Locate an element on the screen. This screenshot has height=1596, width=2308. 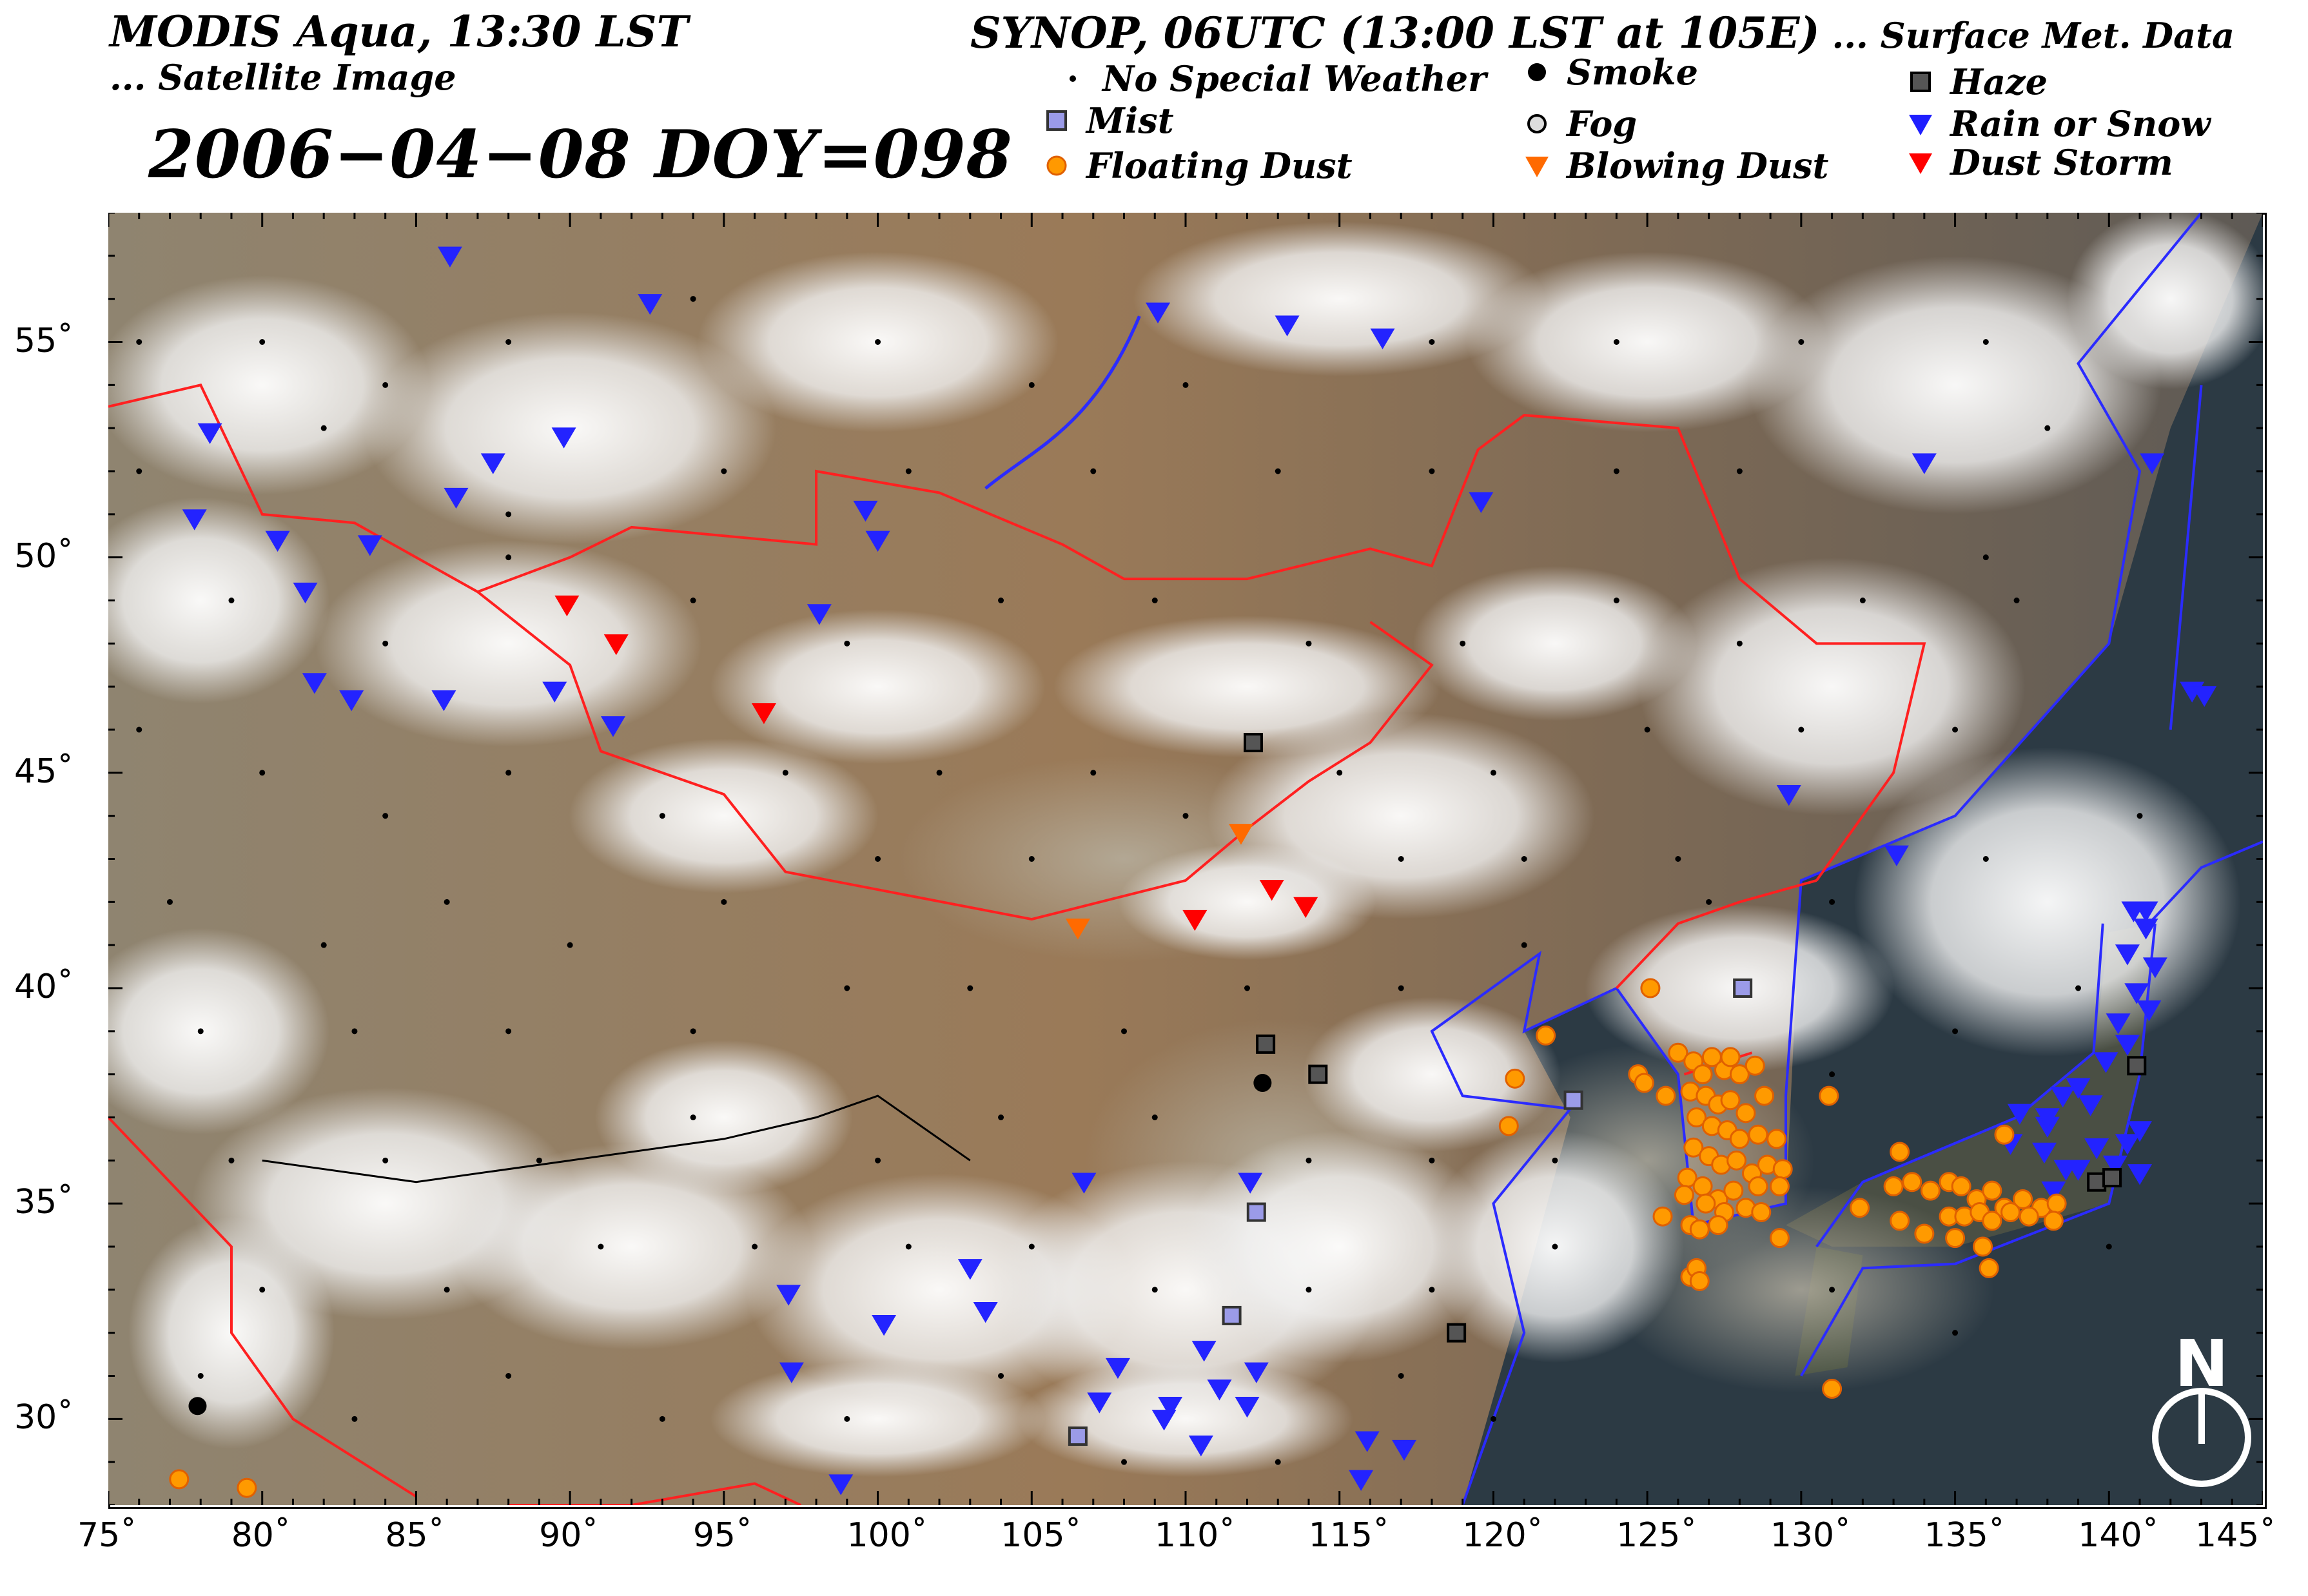
x-tick-label: 140˚ is located at coordinates (2118, 1535).